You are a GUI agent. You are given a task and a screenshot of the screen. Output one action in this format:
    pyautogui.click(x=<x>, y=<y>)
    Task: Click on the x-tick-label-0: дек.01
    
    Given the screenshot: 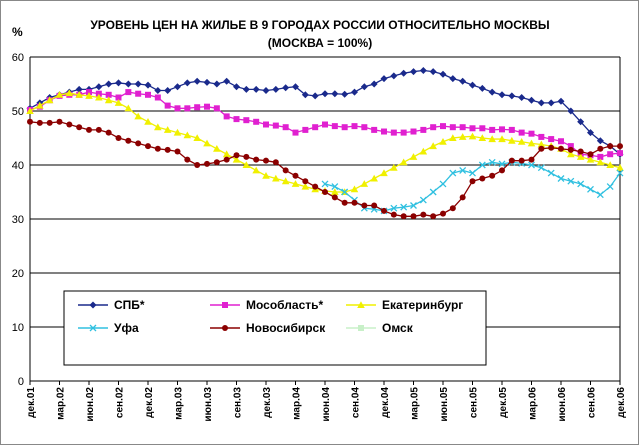 What is the action you would take?
    pyautogui.click(x=31, y=402)
    